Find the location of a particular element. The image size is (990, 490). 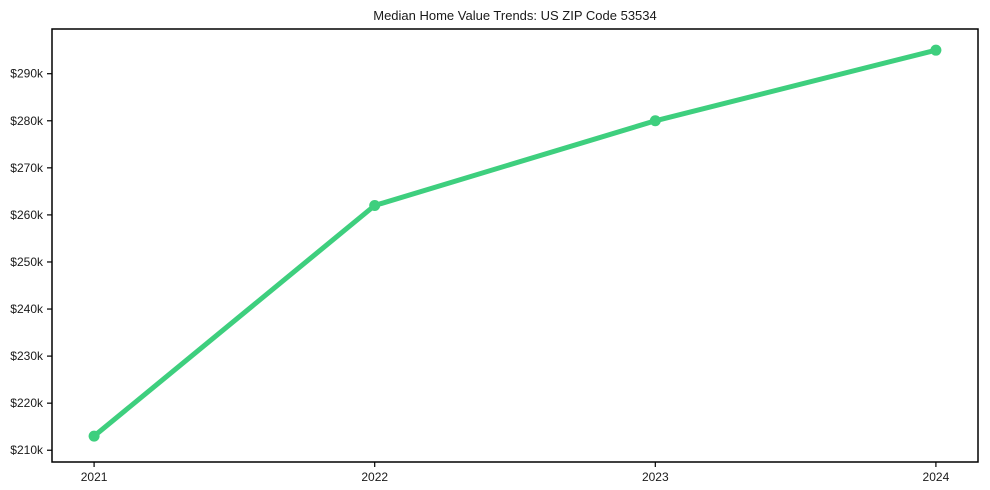

y-axis-tick-label: $230k is located at coordinates (27, 356).